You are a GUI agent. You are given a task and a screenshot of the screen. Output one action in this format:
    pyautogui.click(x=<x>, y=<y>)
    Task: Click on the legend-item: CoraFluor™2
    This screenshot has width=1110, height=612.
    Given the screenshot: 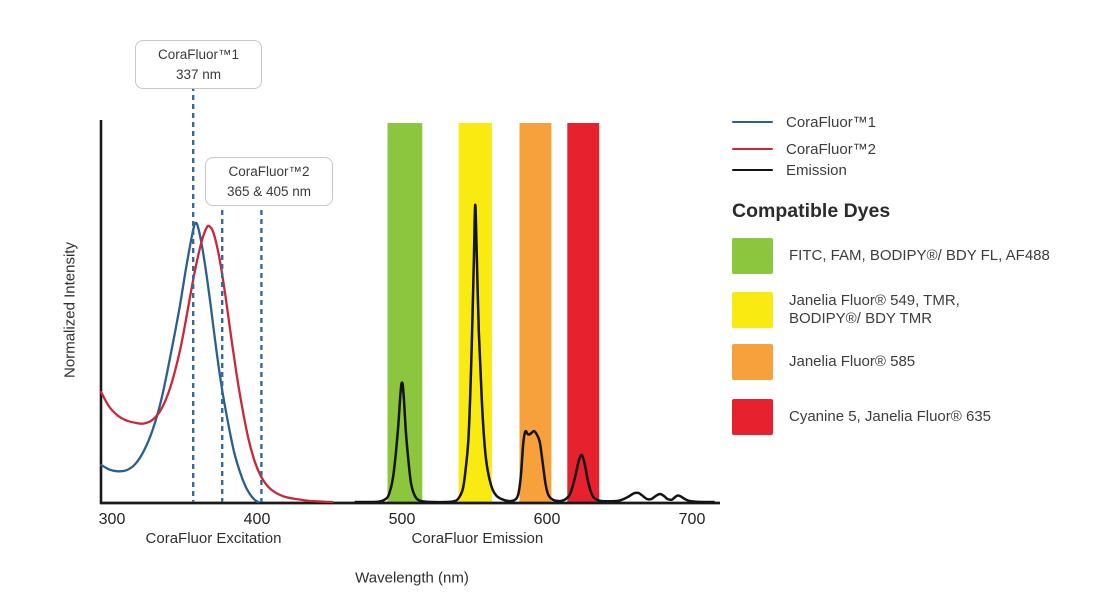 What is the action you would take?
    pyautogui.click(x=804, y=149)
    